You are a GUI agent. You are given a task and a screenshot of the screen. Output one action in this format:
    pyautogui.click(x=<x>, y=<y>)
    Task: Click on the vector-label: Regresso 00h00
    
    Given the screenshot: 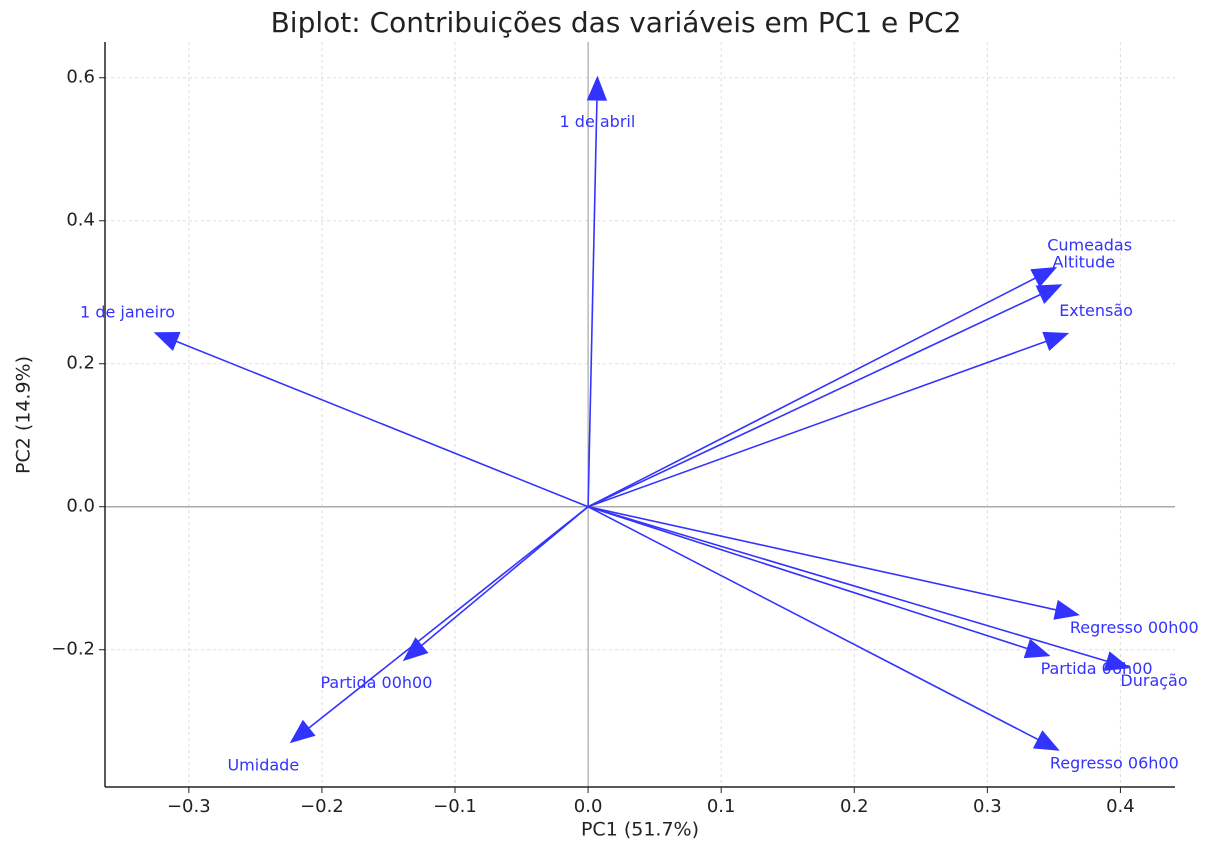 What is the action you would take?
    pyautogui.click(x=1134, y=627)
    